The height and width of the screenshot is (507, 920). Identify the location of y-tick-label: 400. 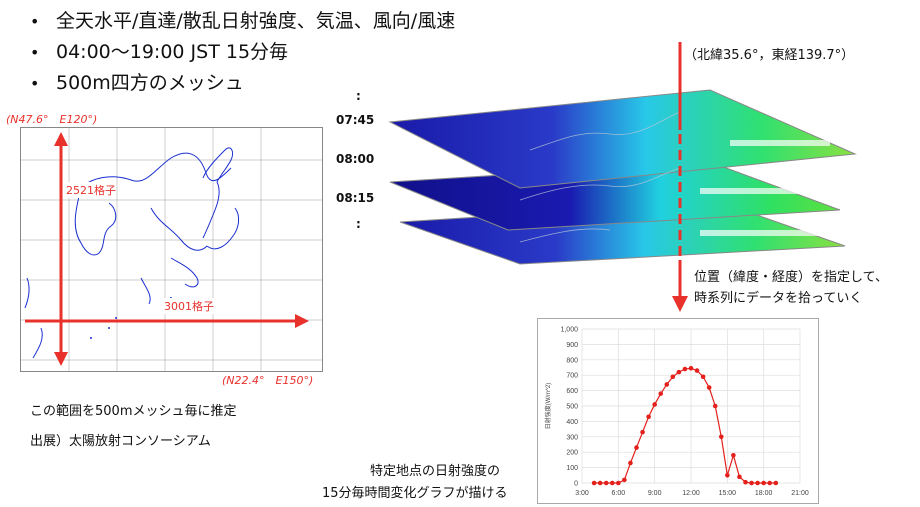
(572, 422).